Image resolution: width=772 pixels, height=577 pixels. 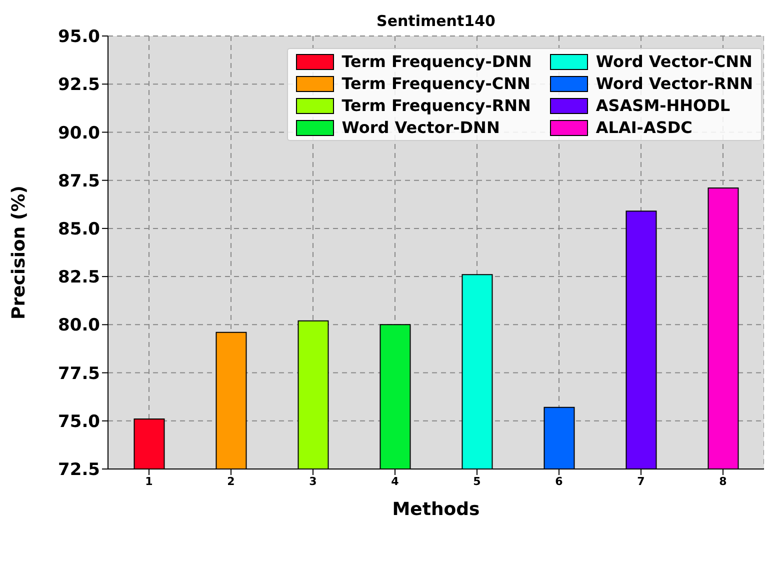 I want to click on x-tick-label: 2, so click(x=231, y=481).